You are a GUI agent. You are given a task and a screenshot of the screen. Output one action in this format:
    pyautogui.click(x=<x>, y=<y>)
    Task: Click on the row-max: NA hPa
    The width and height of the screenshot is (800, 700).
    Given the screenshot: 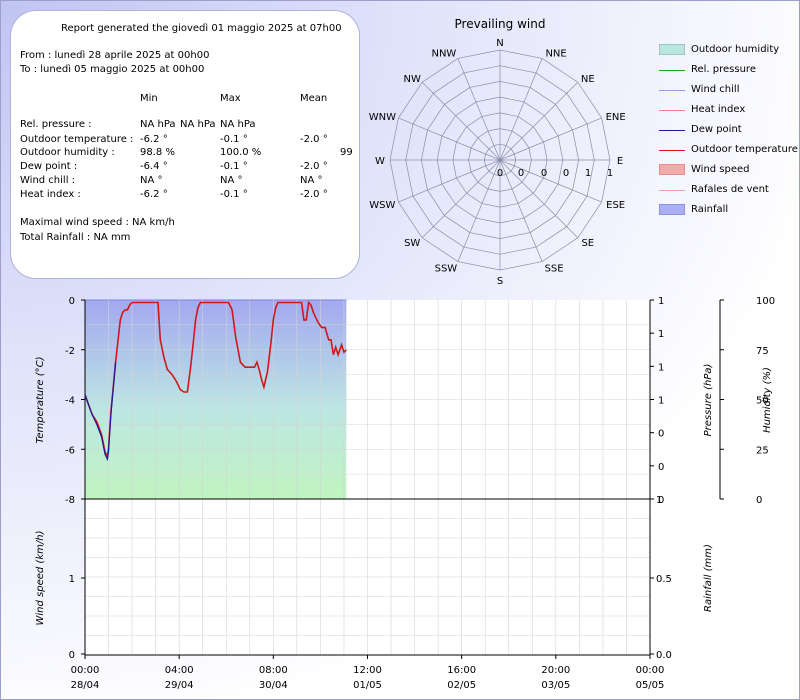 What is the action you would take?
    pyautogui.click(x=238, y=124)
    